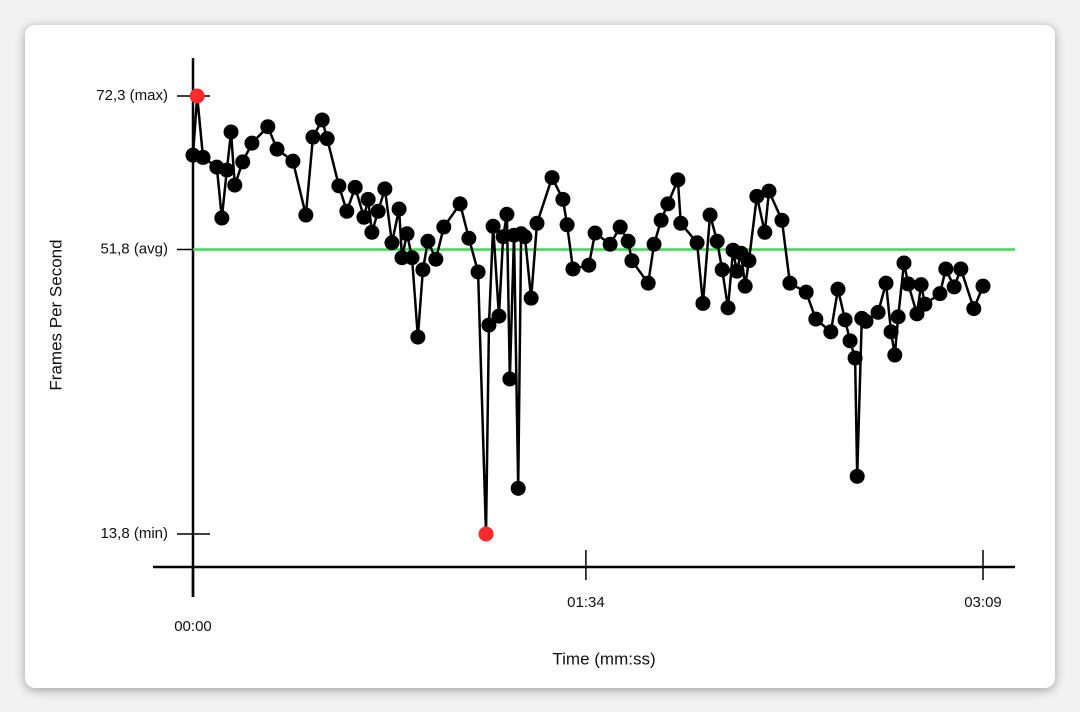  What do you see at coordinates (603, 658) in the screenshot?
I see `x-axis-title: Time (mm:ss)` at bounding box center [603, 658].